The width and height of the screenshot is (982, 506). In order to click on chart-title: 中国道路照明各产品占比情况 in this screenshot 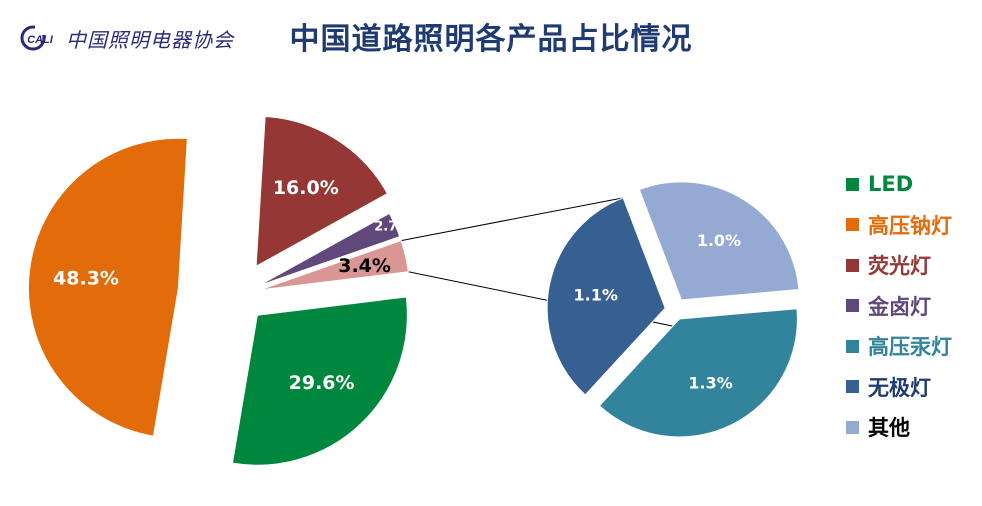, I will do `click(491, 39)`.